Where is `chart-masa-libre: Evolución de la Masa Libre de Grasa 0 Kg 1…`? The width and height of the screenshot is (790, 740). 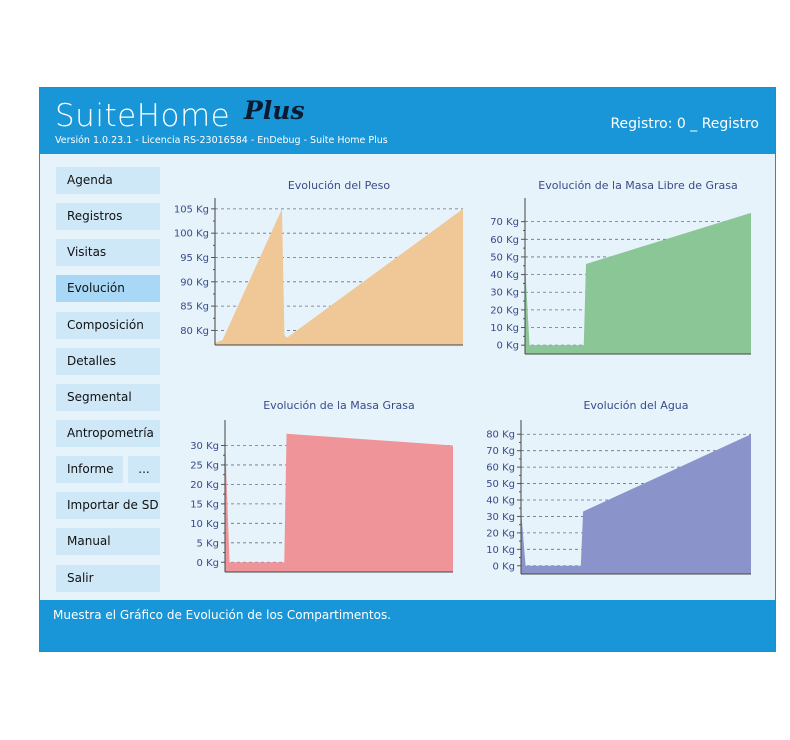
chart-masa-libre: Evolución de la Masa Libre de Grasa 0 Kg 1… is located at coordinates (618, 271).